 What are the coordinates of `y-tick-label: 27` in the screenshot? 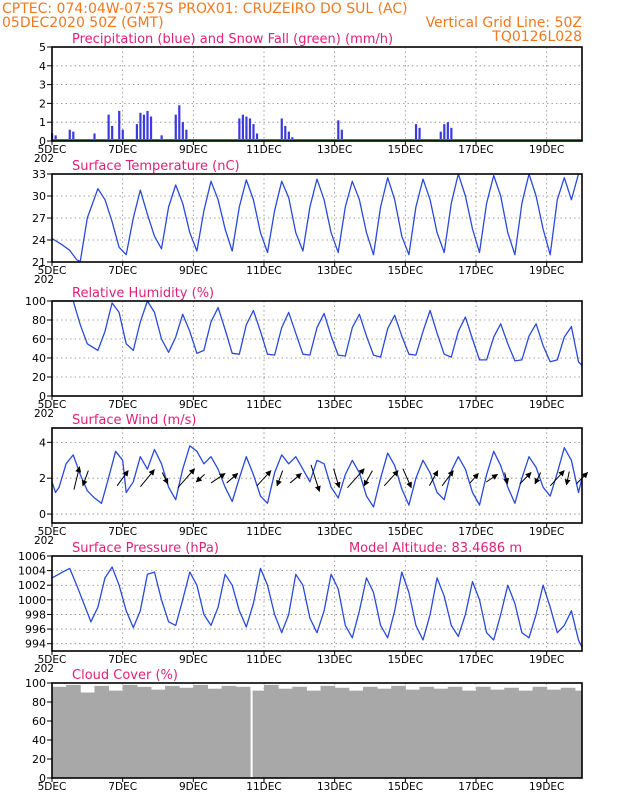 It's located at (39, 218).